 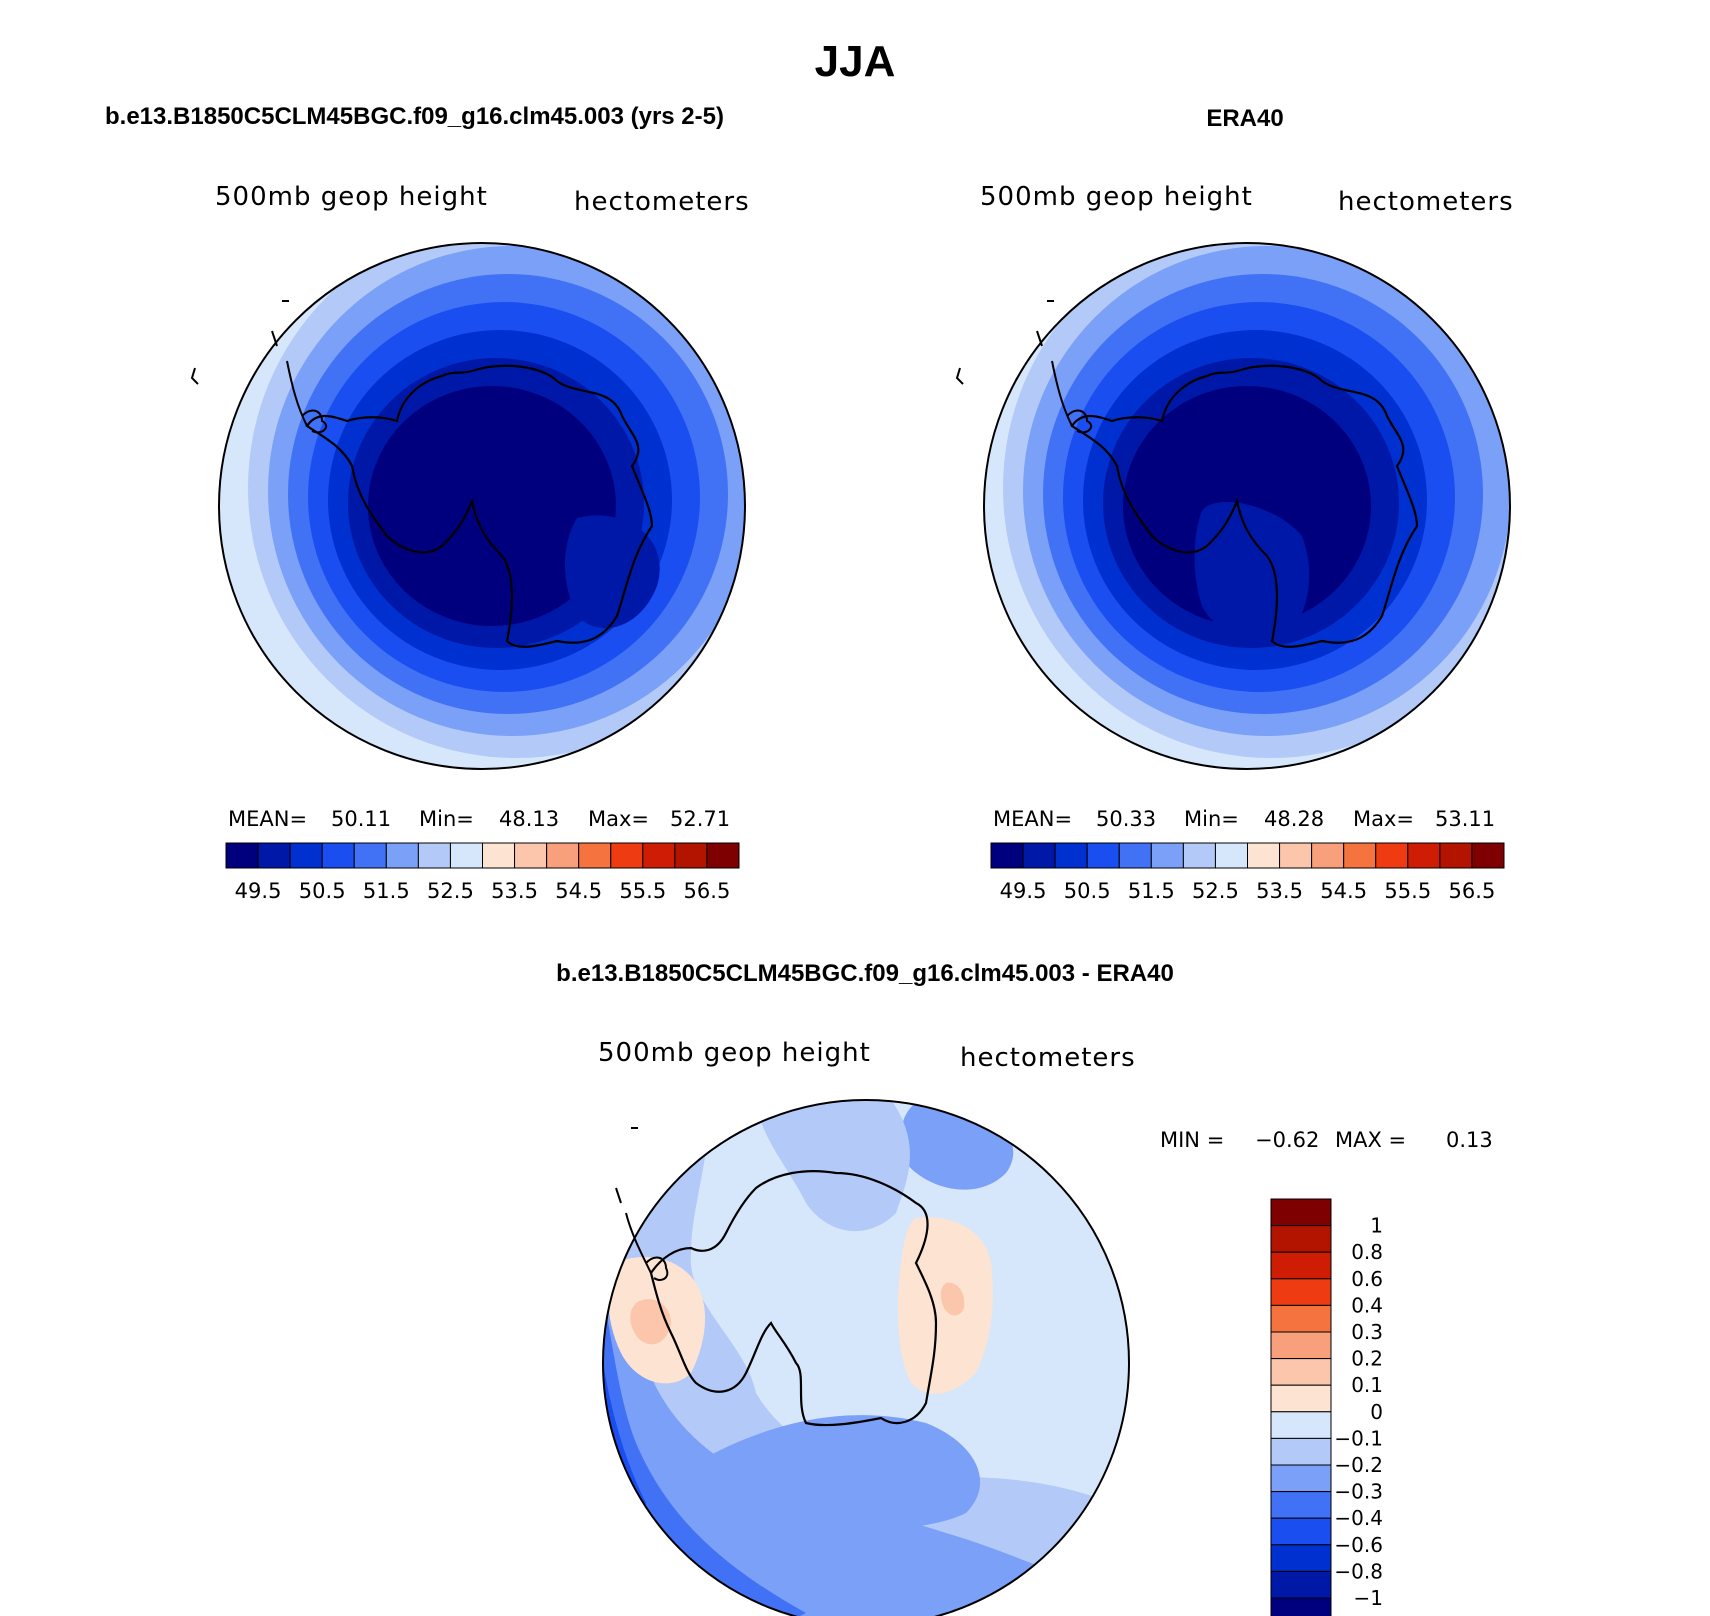 I want to click on panel-model-colorbar: 49.5 50.5 51.5 52.5 53.5 54.5 55.5 56.5, so click(x=482, y=872).